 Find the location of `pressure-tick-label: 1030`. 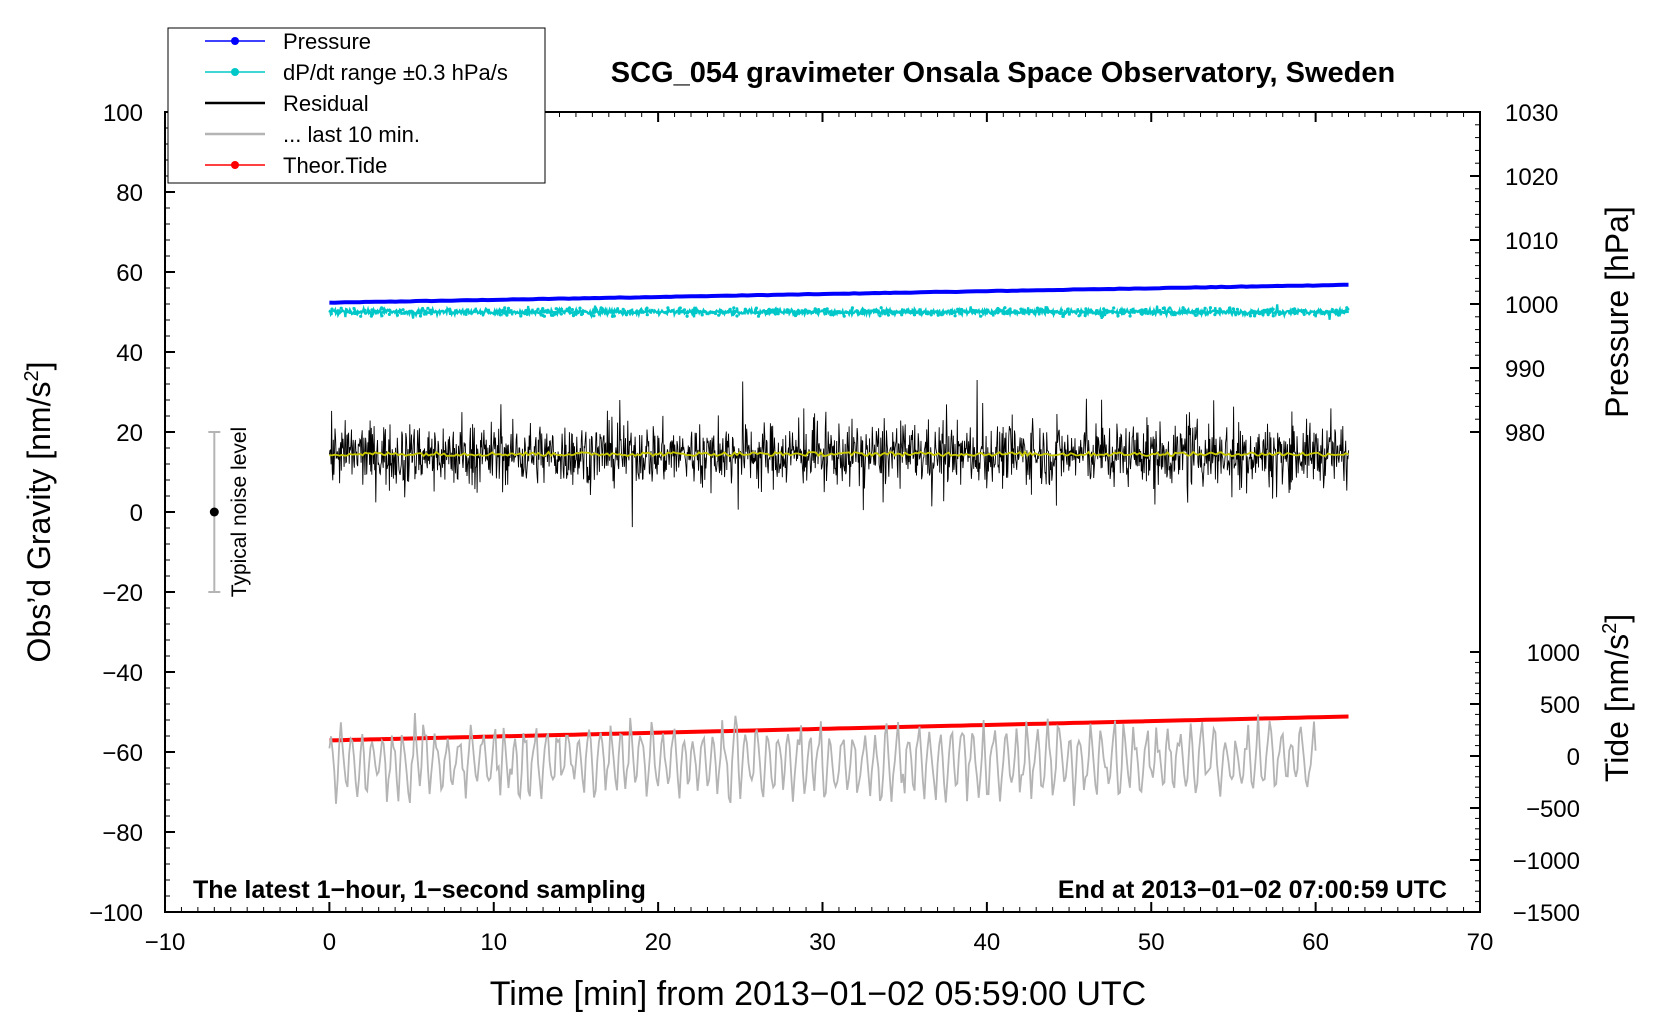

pressure-tick-label: 1030 is located at coordinates (1531, 113).